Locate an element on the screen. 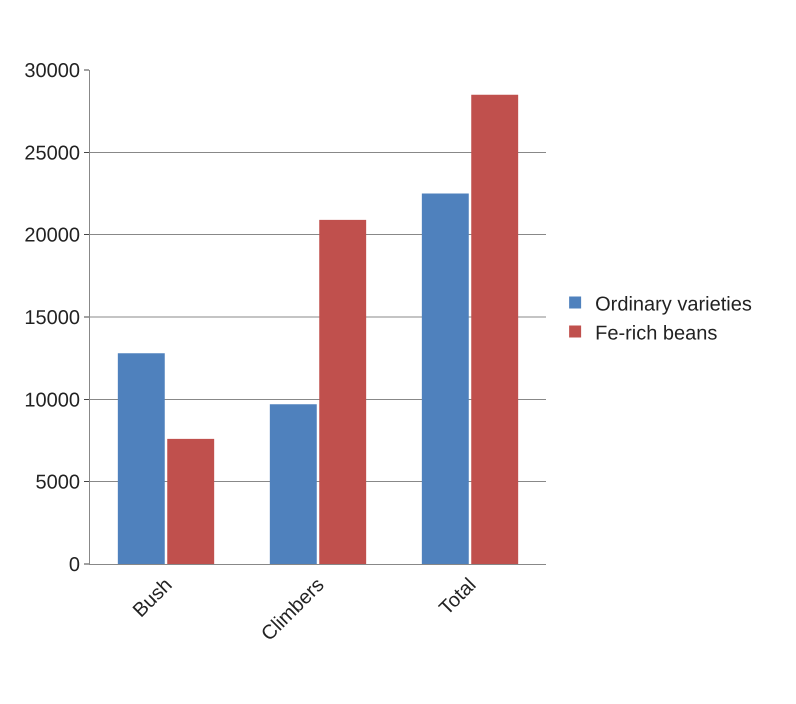  y-tick-label: 30000 is located at coordinates (52, 71).